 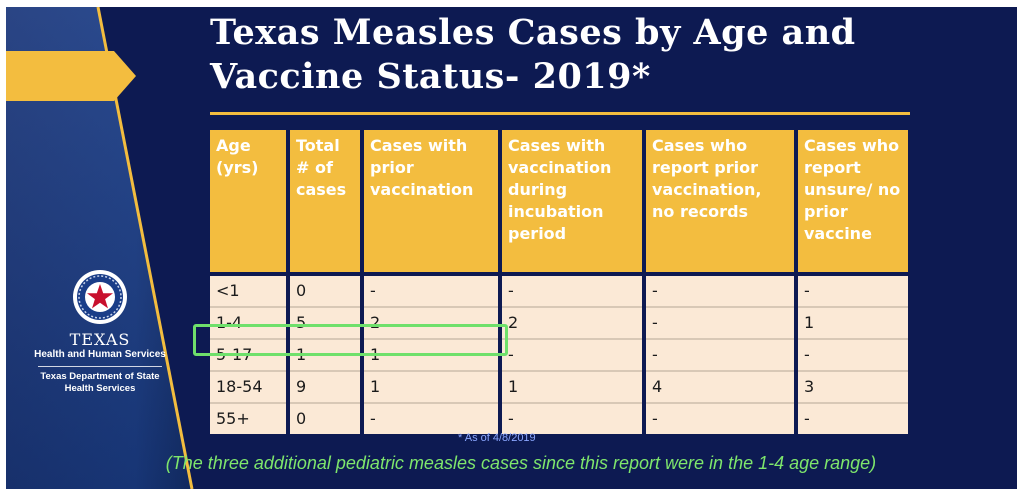 I want to click on logo-divider, so click(x=100, y=366).